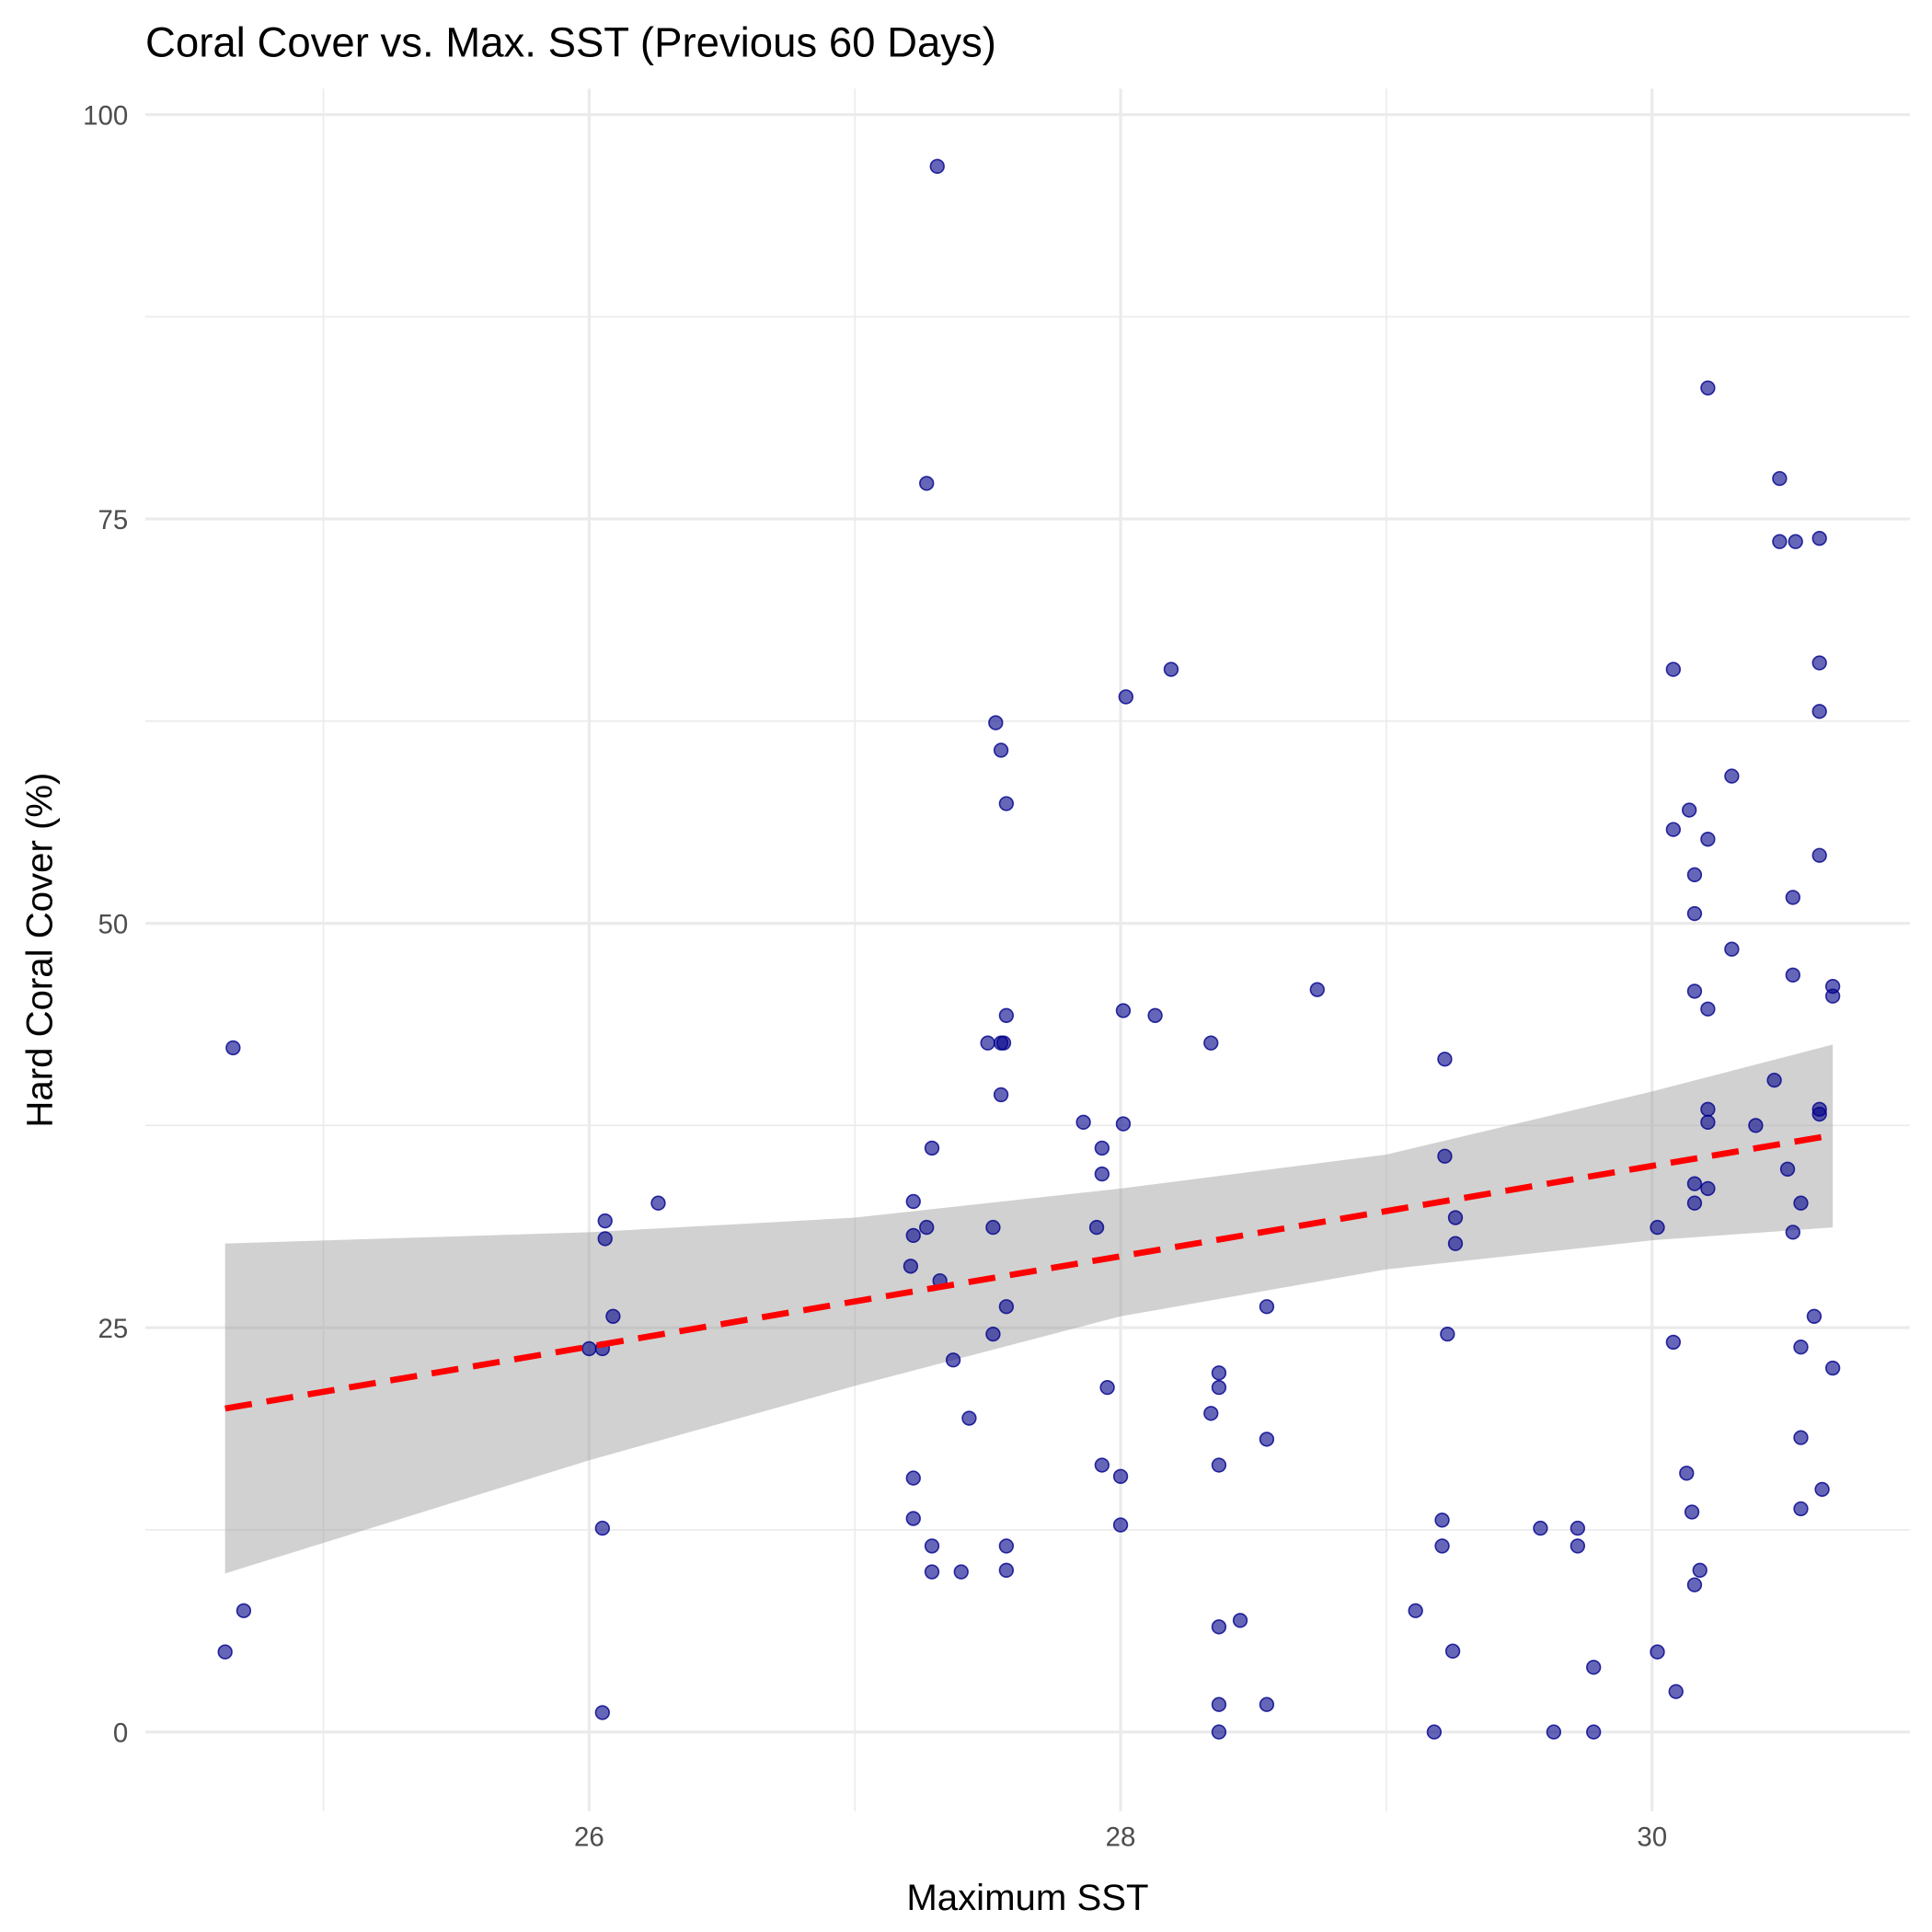 The height and width of the screenshot is (1932, 1932). What do you see at coordinates (589, 1837) in the screenshot?
I see `x-tick-label: 26` at bounding box center [589, 1837].